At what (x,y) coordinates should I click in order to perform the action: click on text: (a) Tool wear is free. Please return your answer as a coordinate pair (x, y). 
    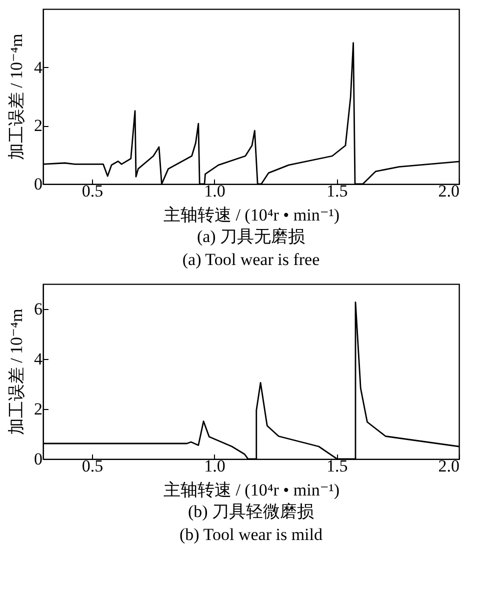
    Looking at the image, I should click on (251, 259).